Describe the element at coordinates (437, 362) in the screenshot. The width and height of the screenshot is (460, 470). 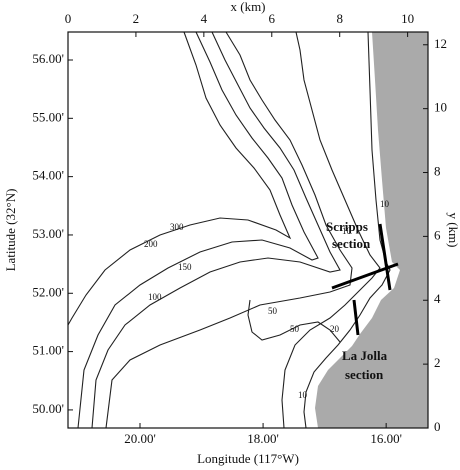
I see `y-tick-label: 2` at that location.